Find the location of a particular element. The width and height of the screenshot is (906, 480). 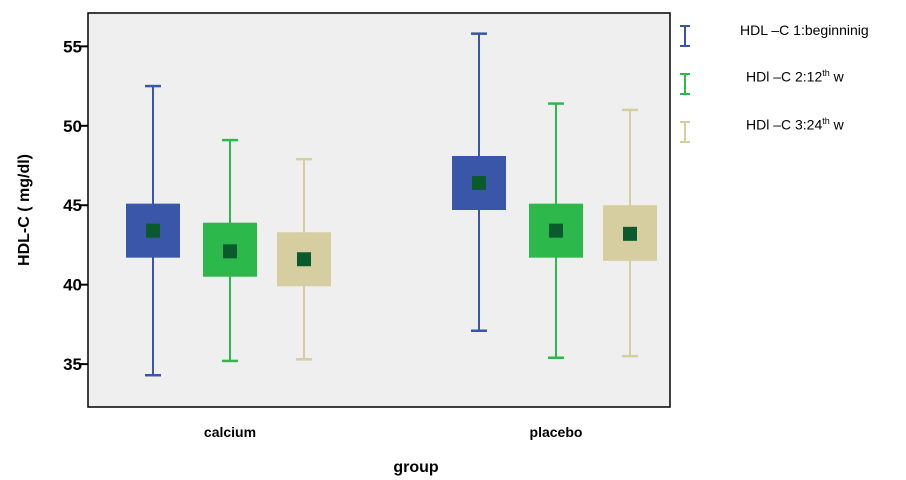

legend-item-2: HDl –C 2:12th w is located at coordinates (788, 90).